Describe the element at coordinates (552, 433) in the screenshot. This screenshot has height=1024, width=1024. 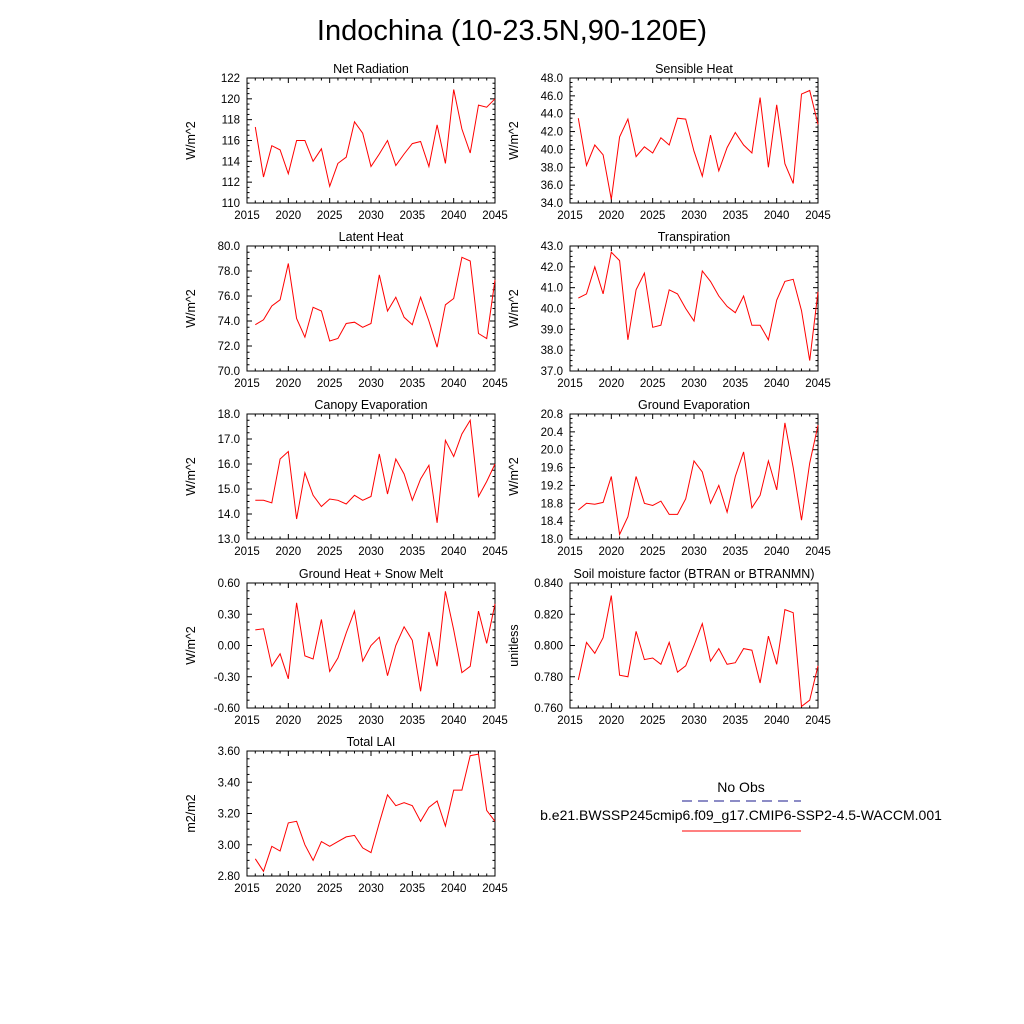
I see `y-tick-label: 20.4` at that location.